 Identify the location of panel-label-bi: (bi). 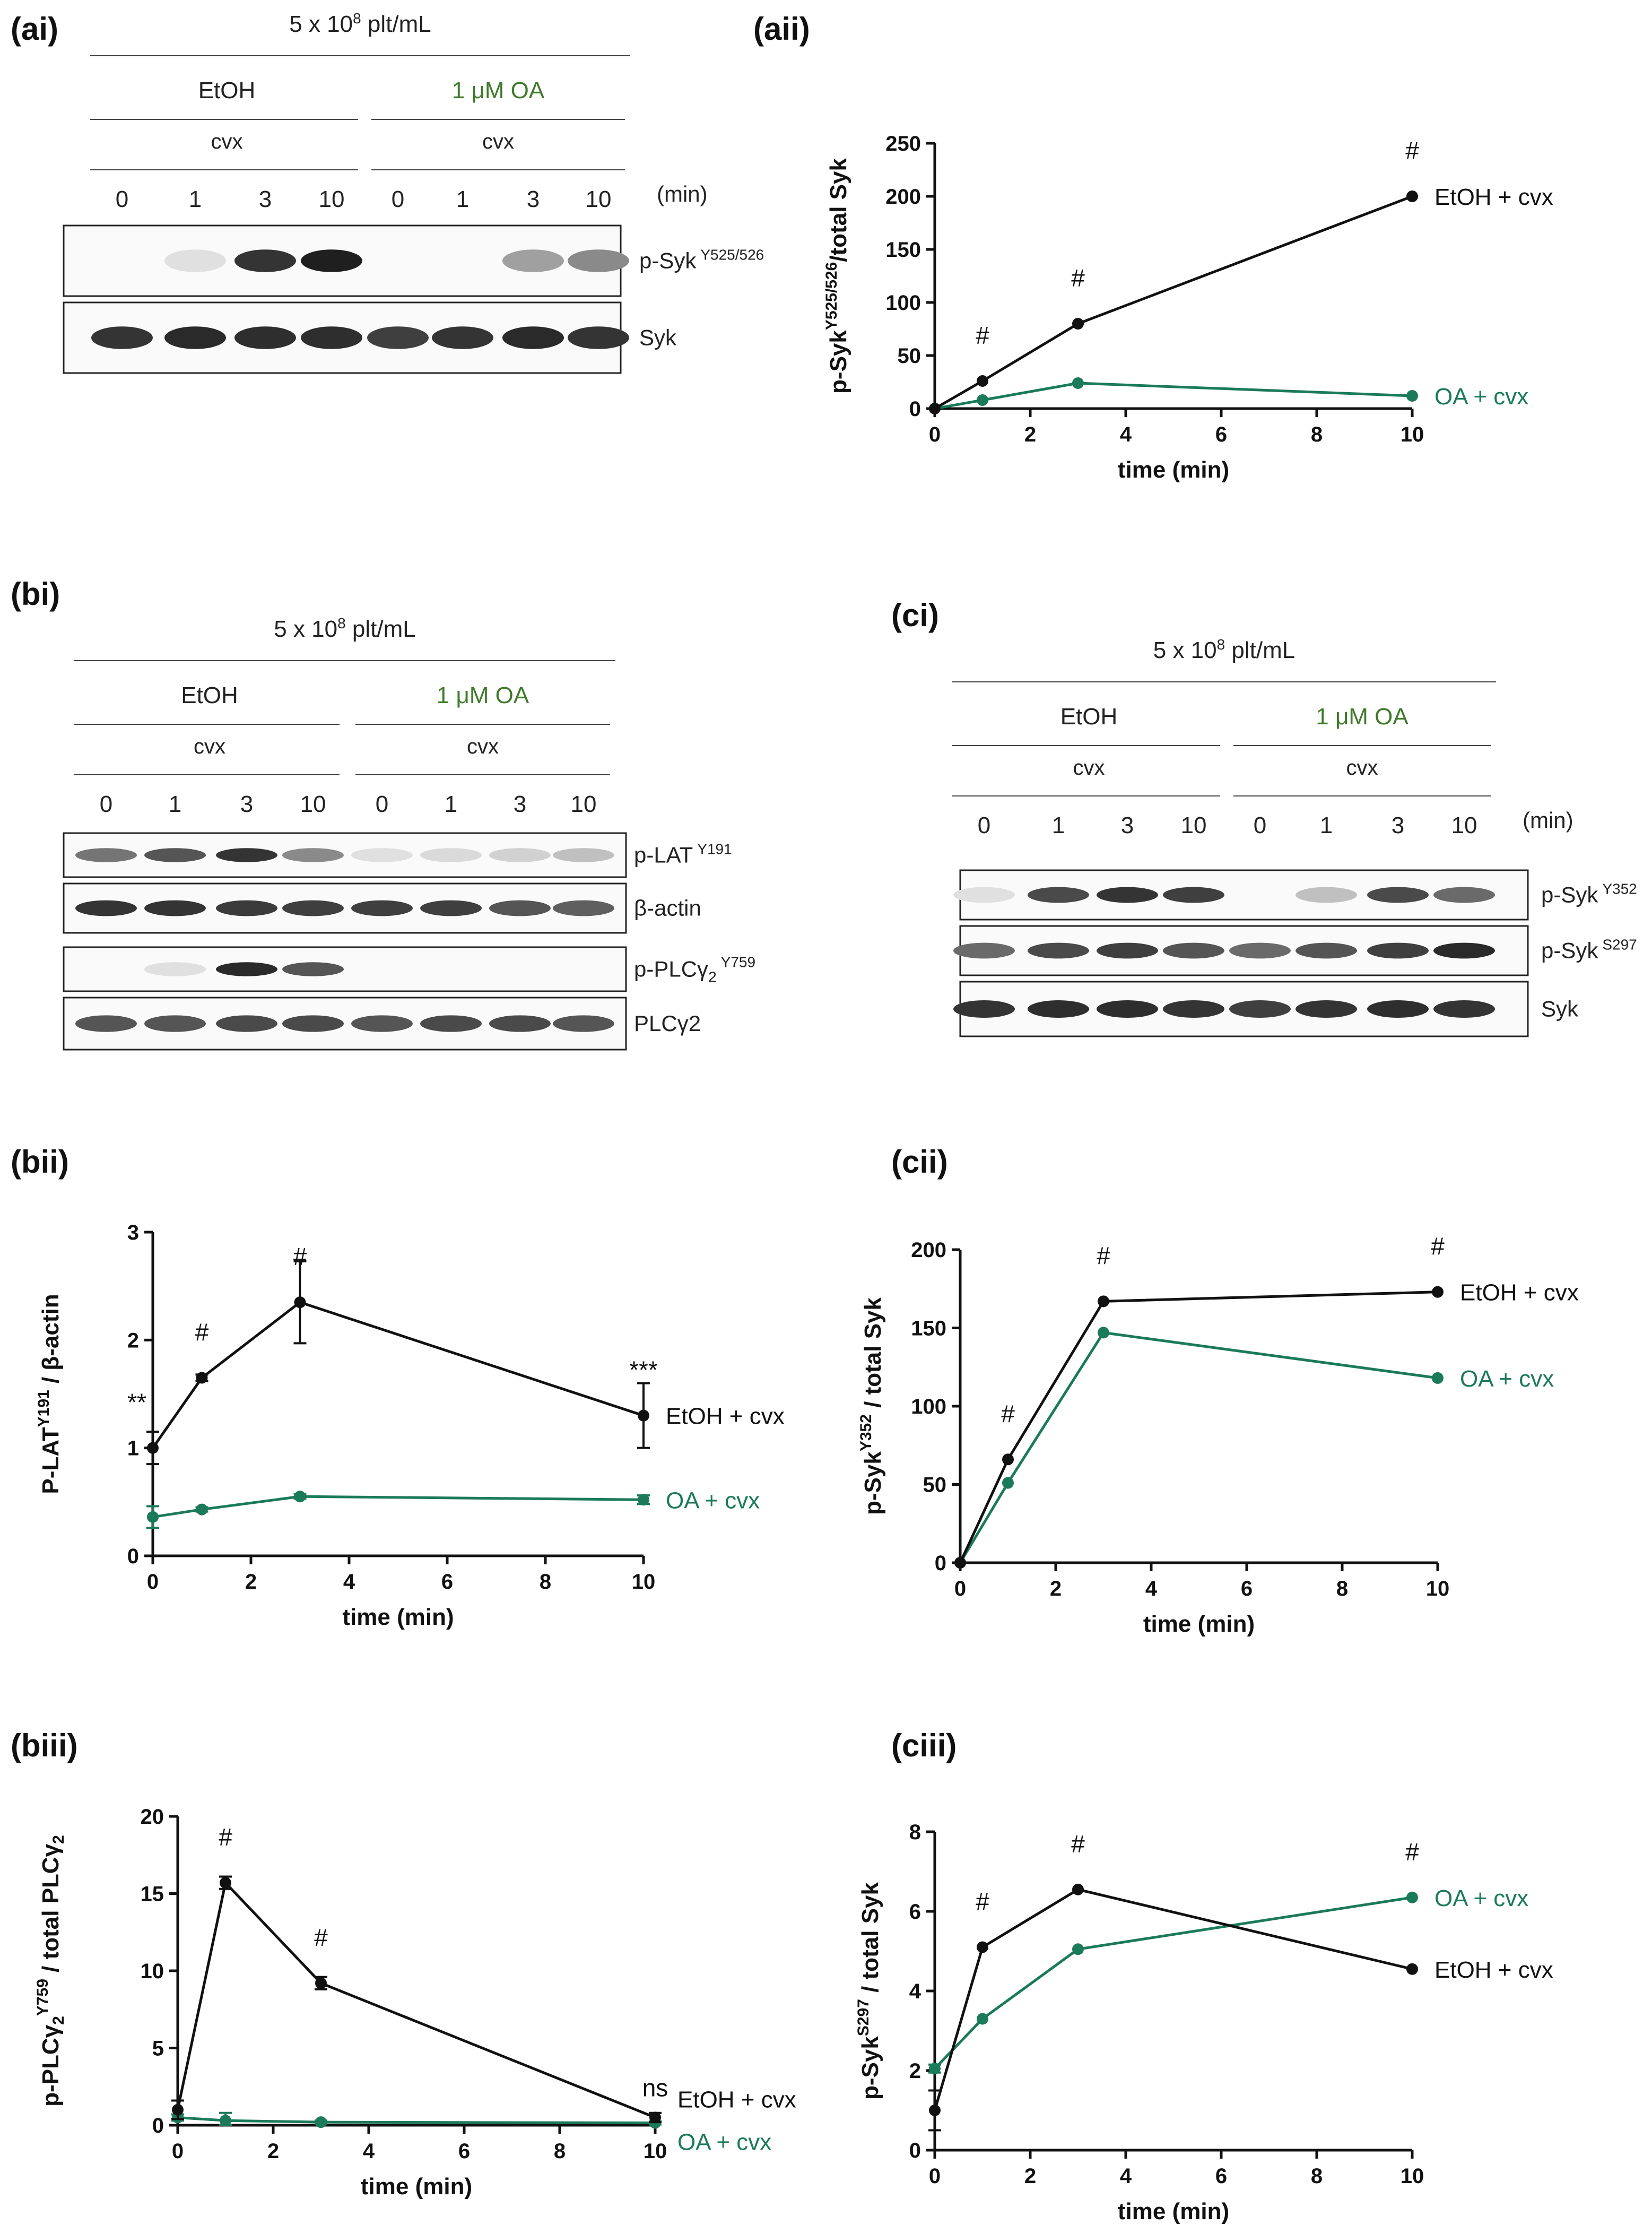
(36, 594).